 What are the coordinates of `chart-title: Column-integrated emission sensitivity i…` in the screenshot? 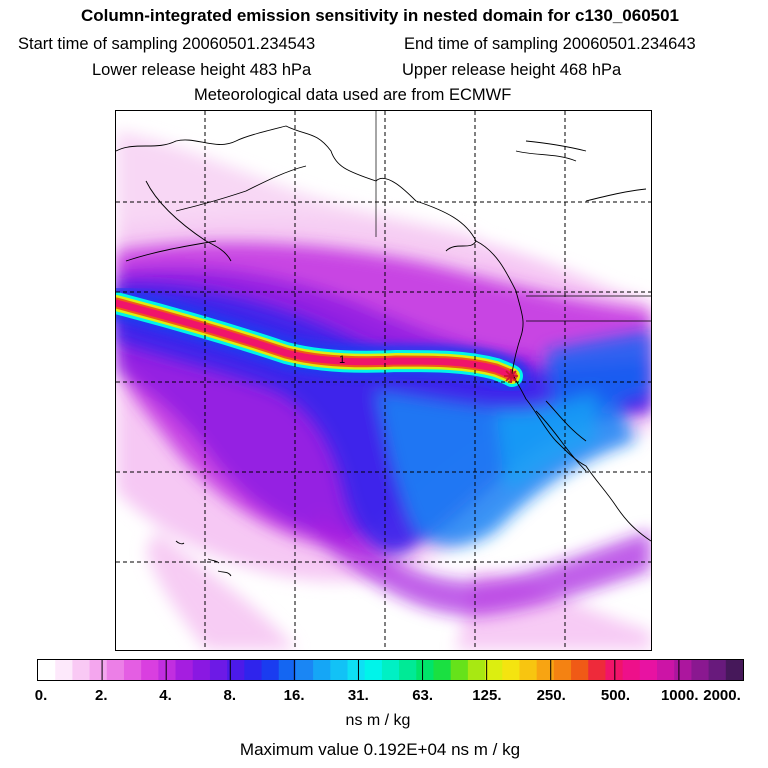 It's located at (380, 15).